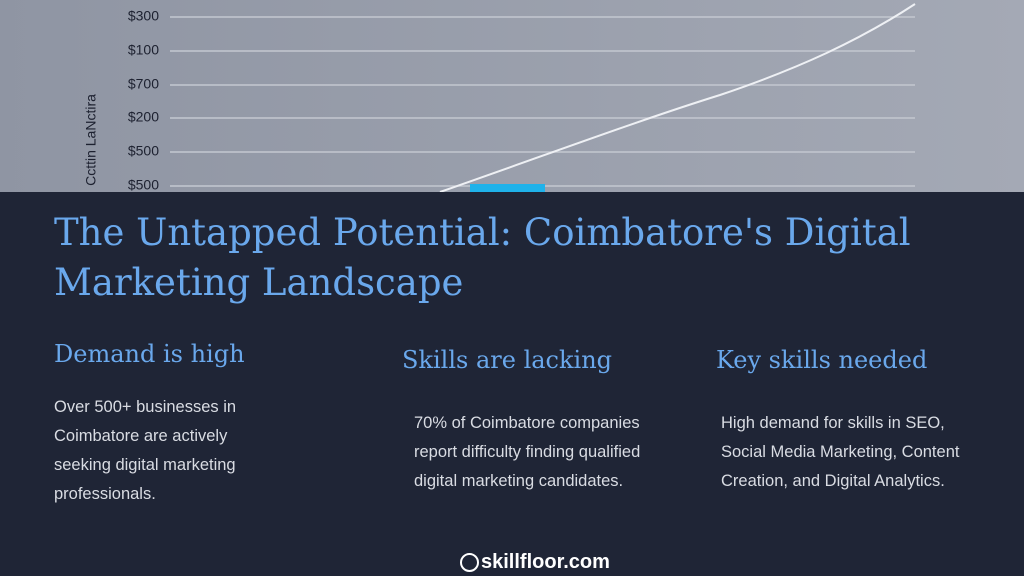 This screenshot has width=1024, height=576. Describe the element at coordinates (143, 50) in the screenshot. I see `image-label: $100` at that location.